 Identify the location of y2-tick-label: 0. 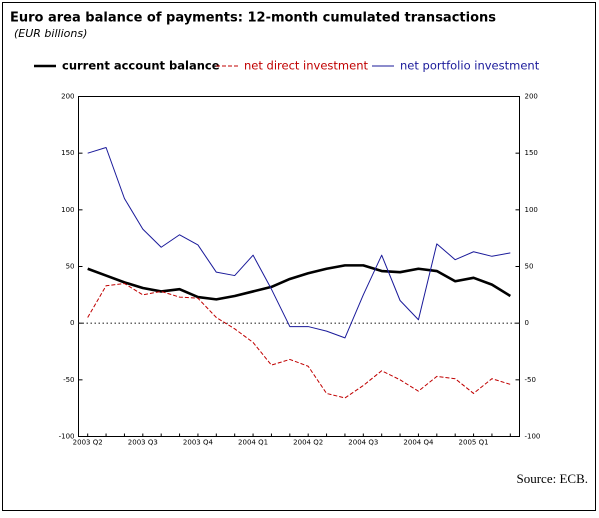
(527, 323).